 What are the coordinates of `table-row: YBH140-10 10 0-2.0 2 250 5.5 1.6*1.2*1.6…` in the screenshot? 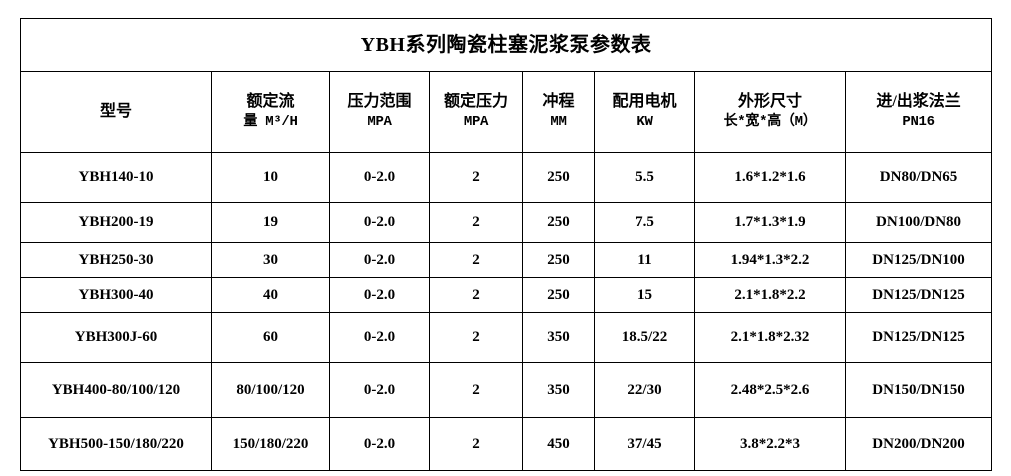 It's located at (506, 177).